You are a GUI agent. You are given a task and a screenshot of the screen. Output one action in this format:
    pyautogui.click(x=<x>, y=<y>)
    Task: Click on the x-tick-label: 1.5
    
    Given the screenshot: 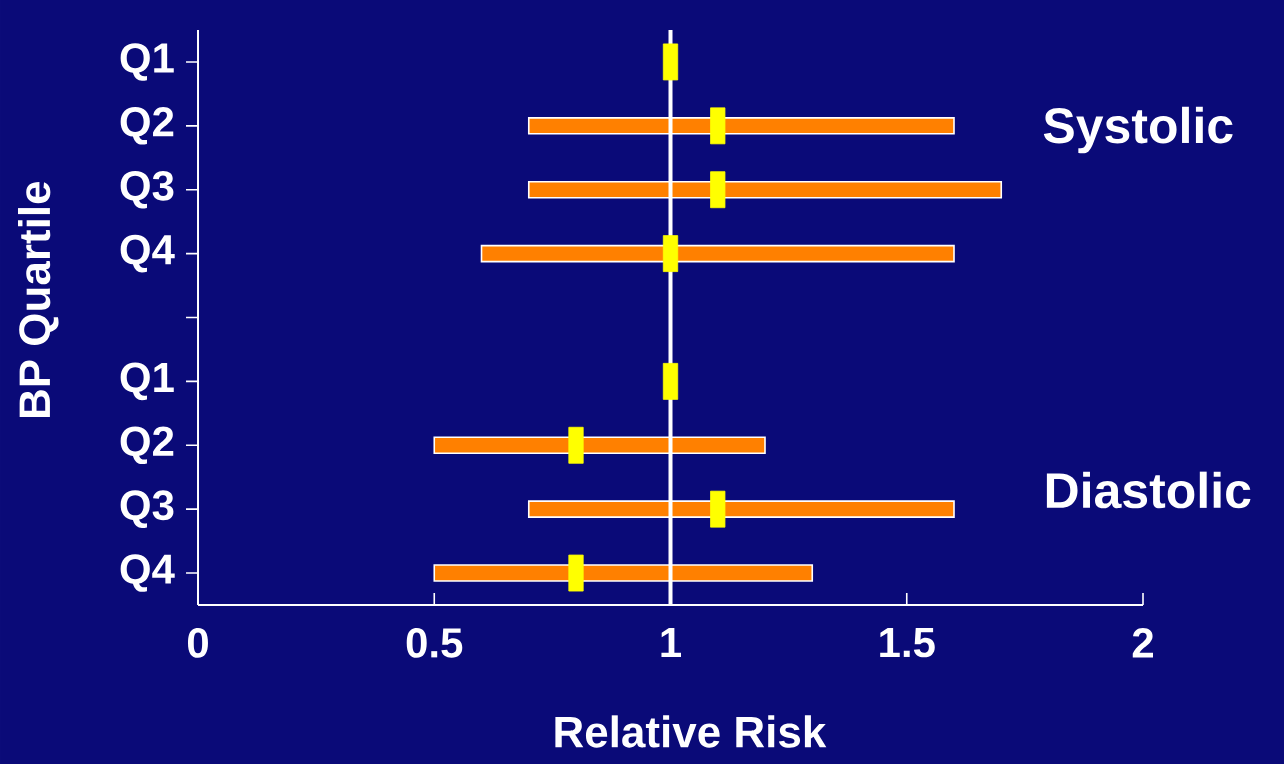 What is the action you would take?
    pyautogui.click(x=907, y=643)
    